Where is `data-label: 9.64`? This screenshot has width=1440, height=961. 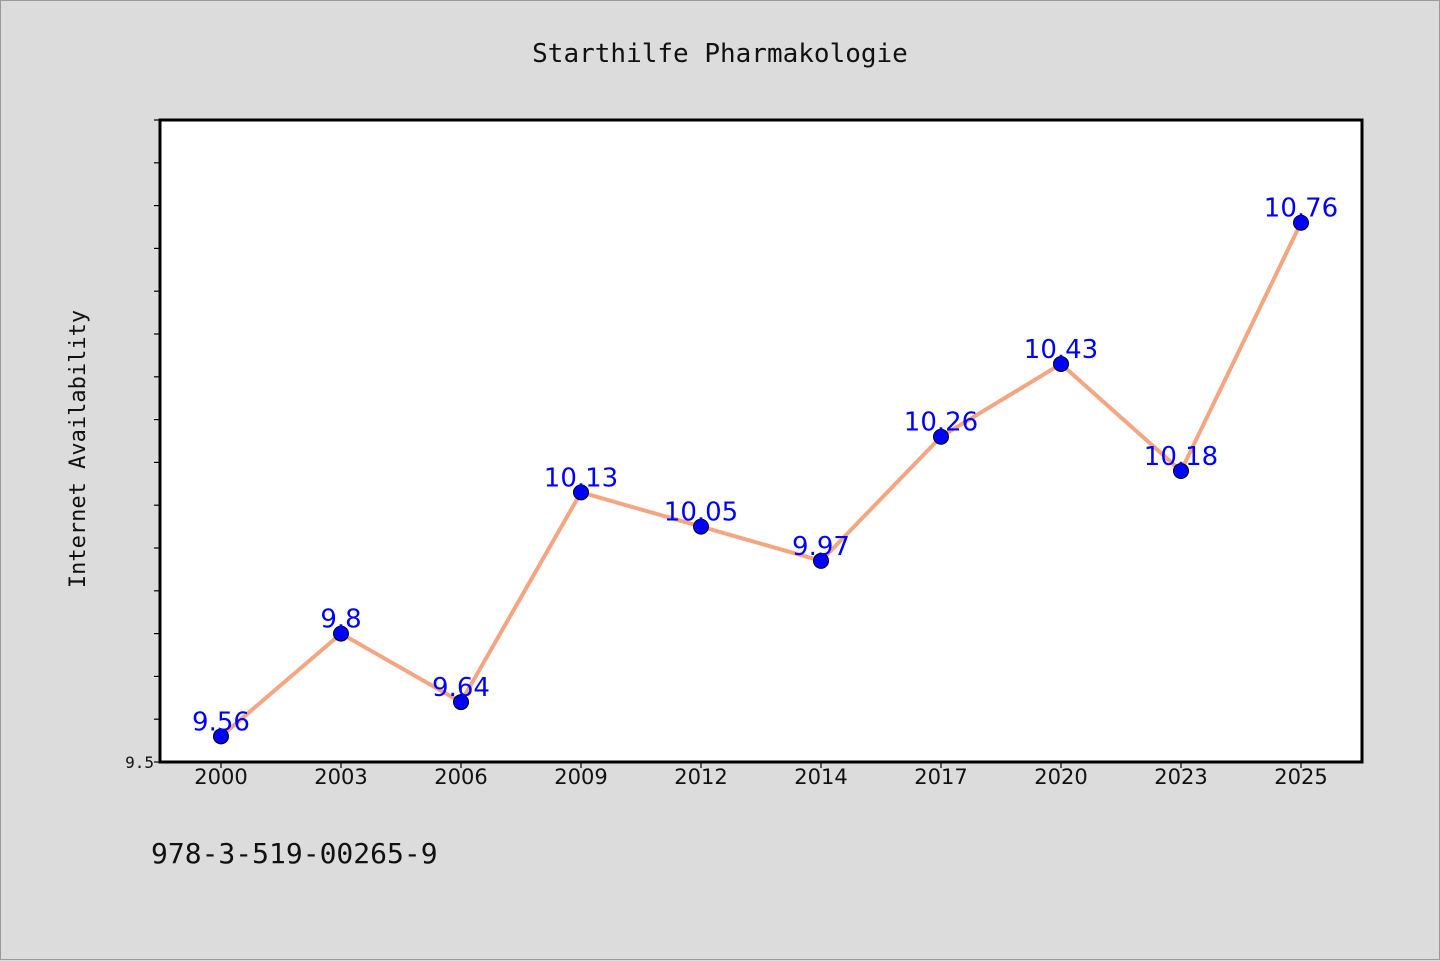 data-label: 9.64 is located at coordinates (461, 688).